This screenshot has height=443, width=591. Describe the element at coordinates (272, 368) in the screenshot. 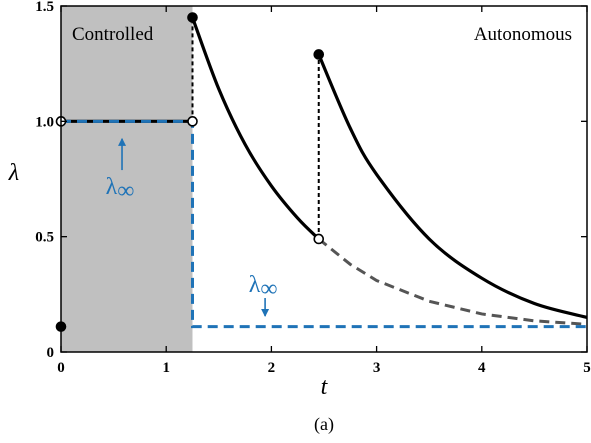

I see `x-tick-label-2: 2` at that location.